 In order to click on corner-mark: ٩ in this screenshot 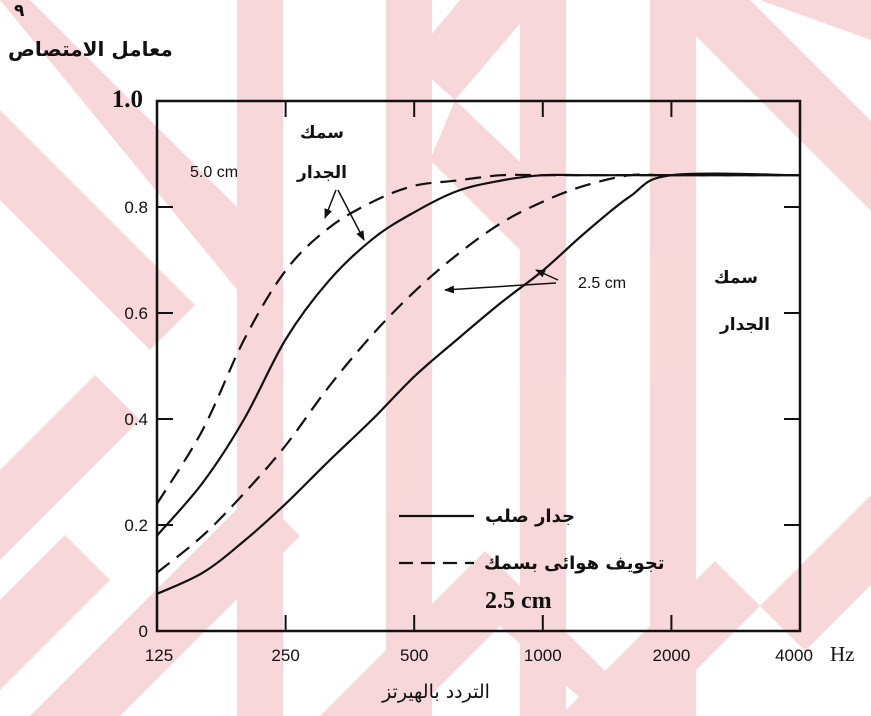, I will do `click(19, 11)`.